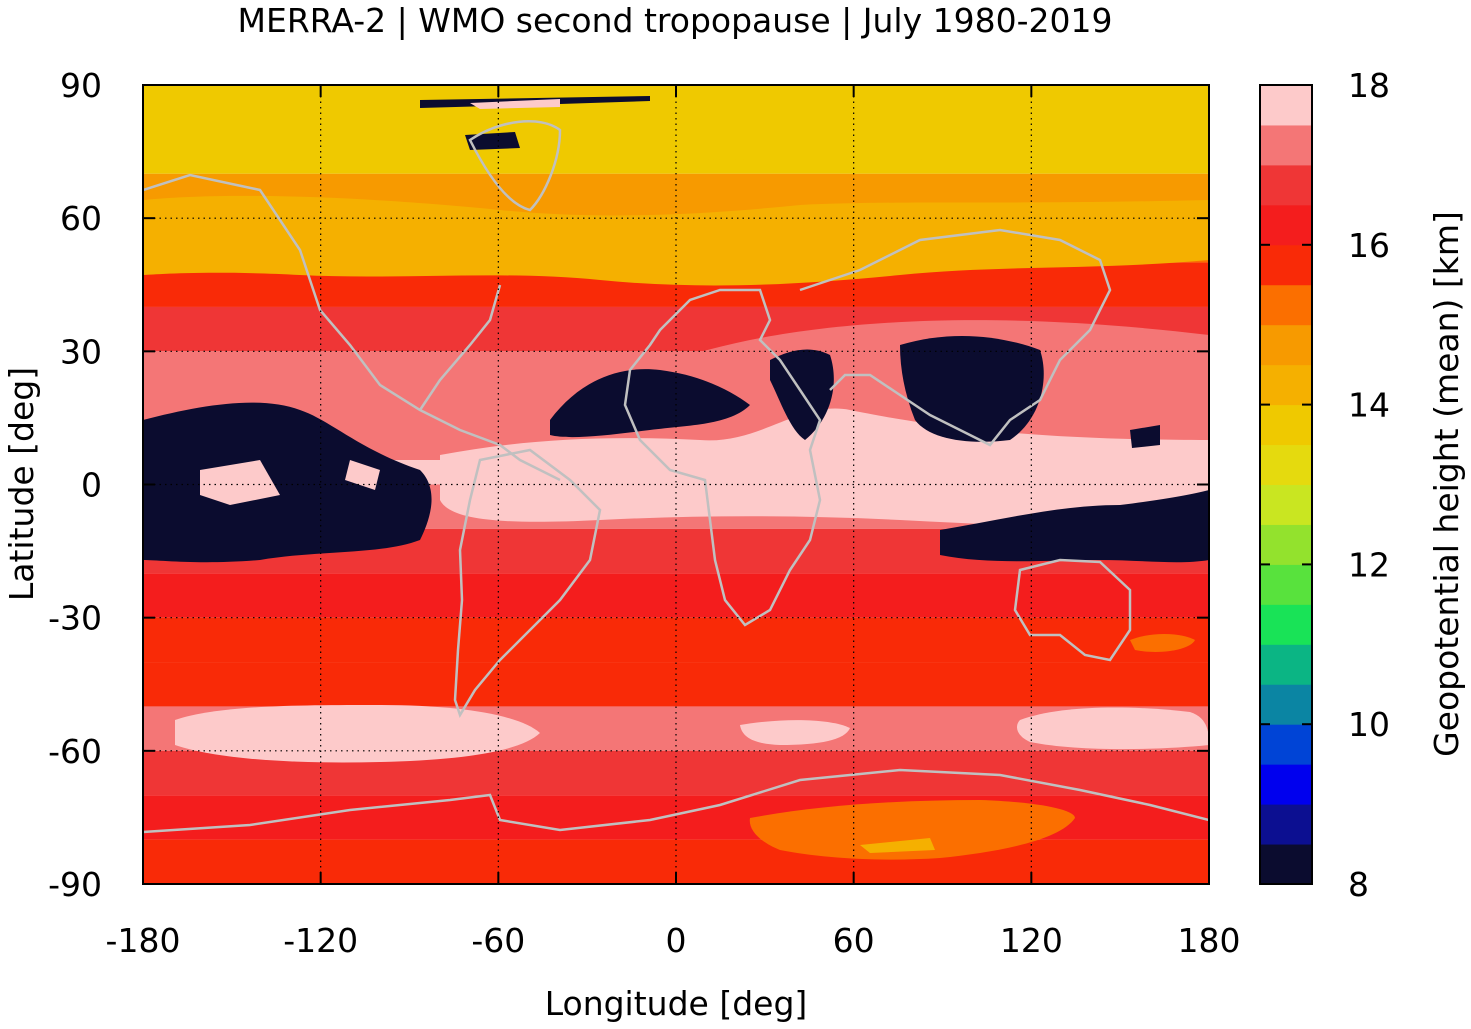  Describe the element at coordinates (143, 940) in the screenshot. I see `x-tick-label: -180` at that location.